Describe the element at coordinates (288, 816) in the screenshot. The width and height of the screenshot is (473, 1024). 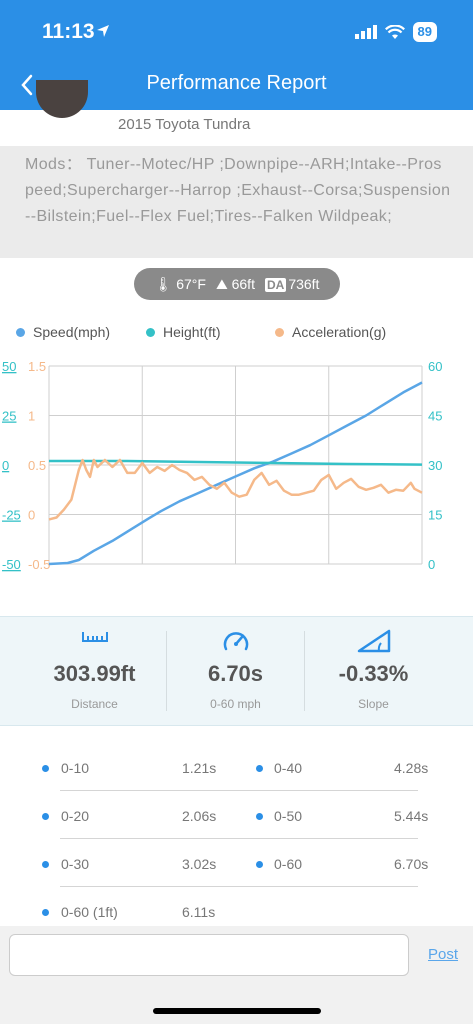
I see `split-label: 0-50` at that location.